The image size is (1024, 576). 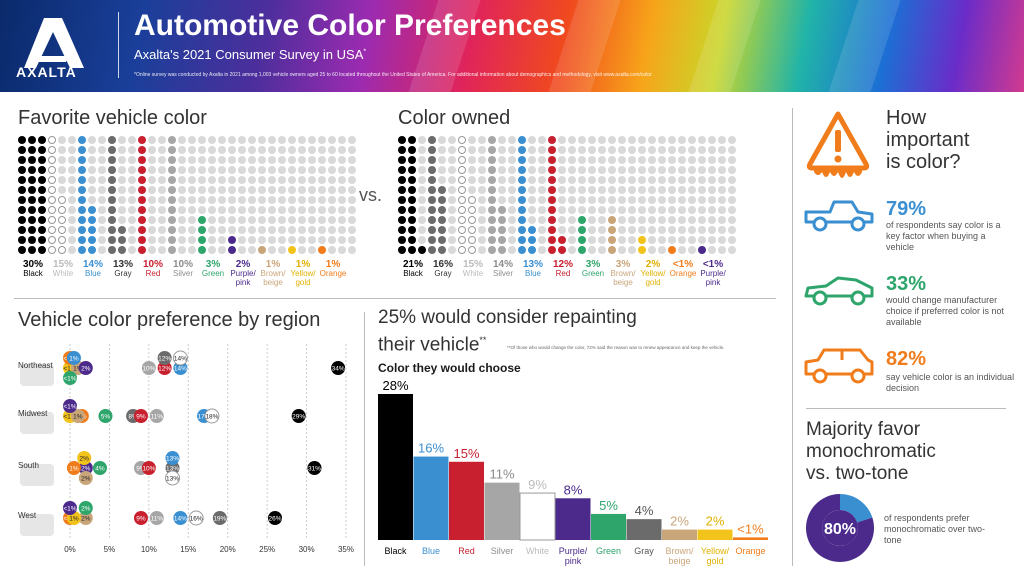 What do you see at coordinates (333, 264) in the screenshot?
I see `color-pct: 1%` at bounding box center [333, 264].